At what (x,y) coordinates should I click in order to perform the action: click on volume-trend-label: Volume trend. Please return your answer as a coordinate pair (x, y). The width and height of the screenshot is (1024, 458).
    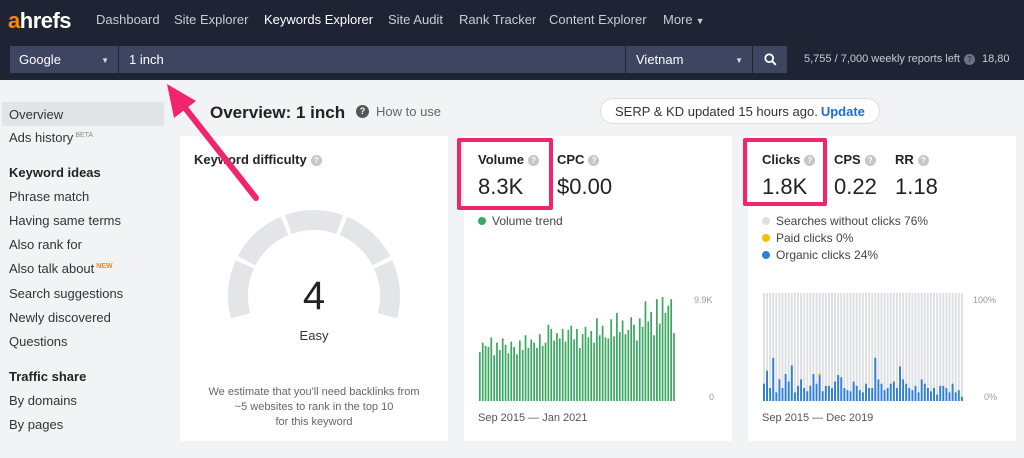
    Looking at the image, I should click on (527, 221).